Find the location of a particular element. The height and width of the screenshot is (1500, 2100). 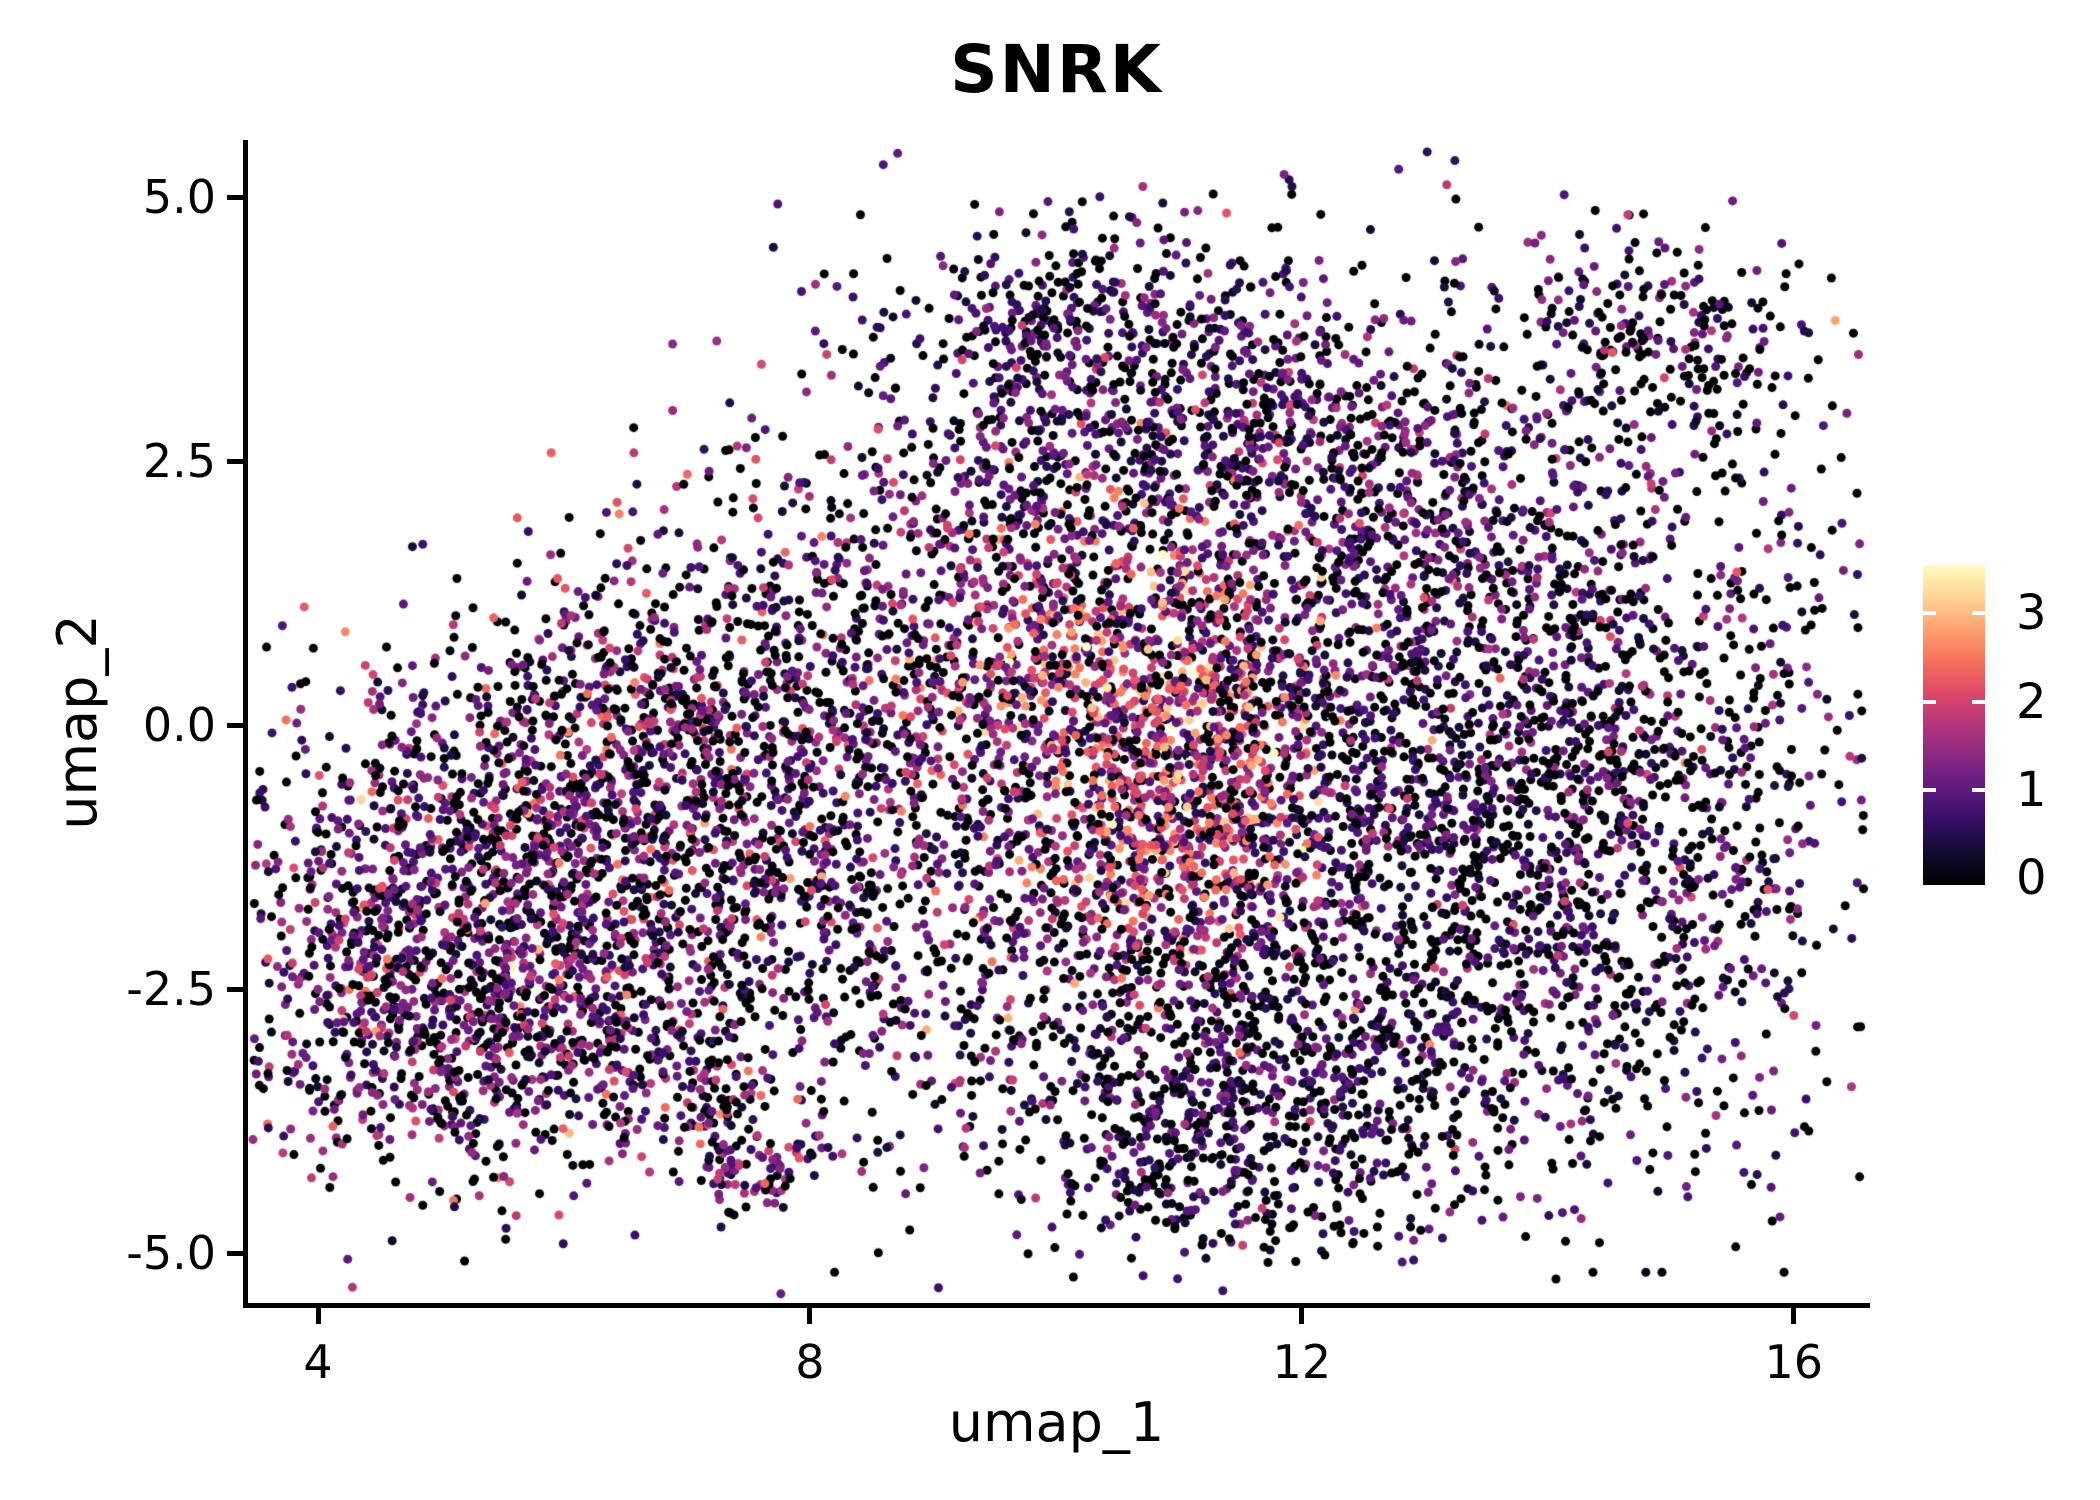

x-axis-title: umap_1 is located at coordinates (1056, 1422).